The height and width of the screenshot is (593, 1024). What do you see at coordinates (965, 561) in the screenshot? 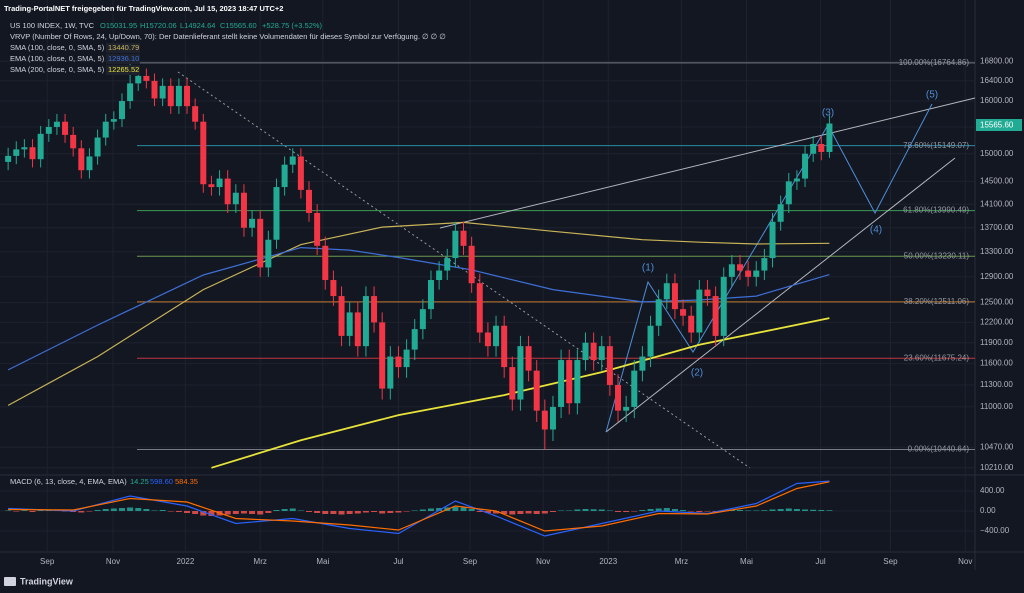
I see `x-tick-label: Nov` at bounding box center [965, 561].